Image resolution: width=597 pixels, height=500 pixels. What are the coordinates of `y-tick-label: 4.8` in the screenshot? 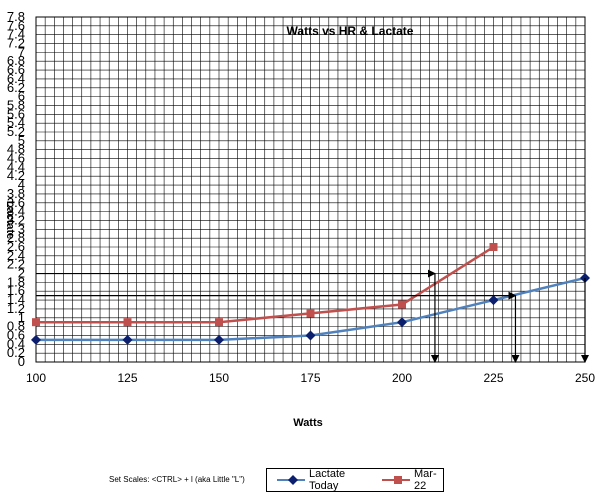 It's located at (16, 149).